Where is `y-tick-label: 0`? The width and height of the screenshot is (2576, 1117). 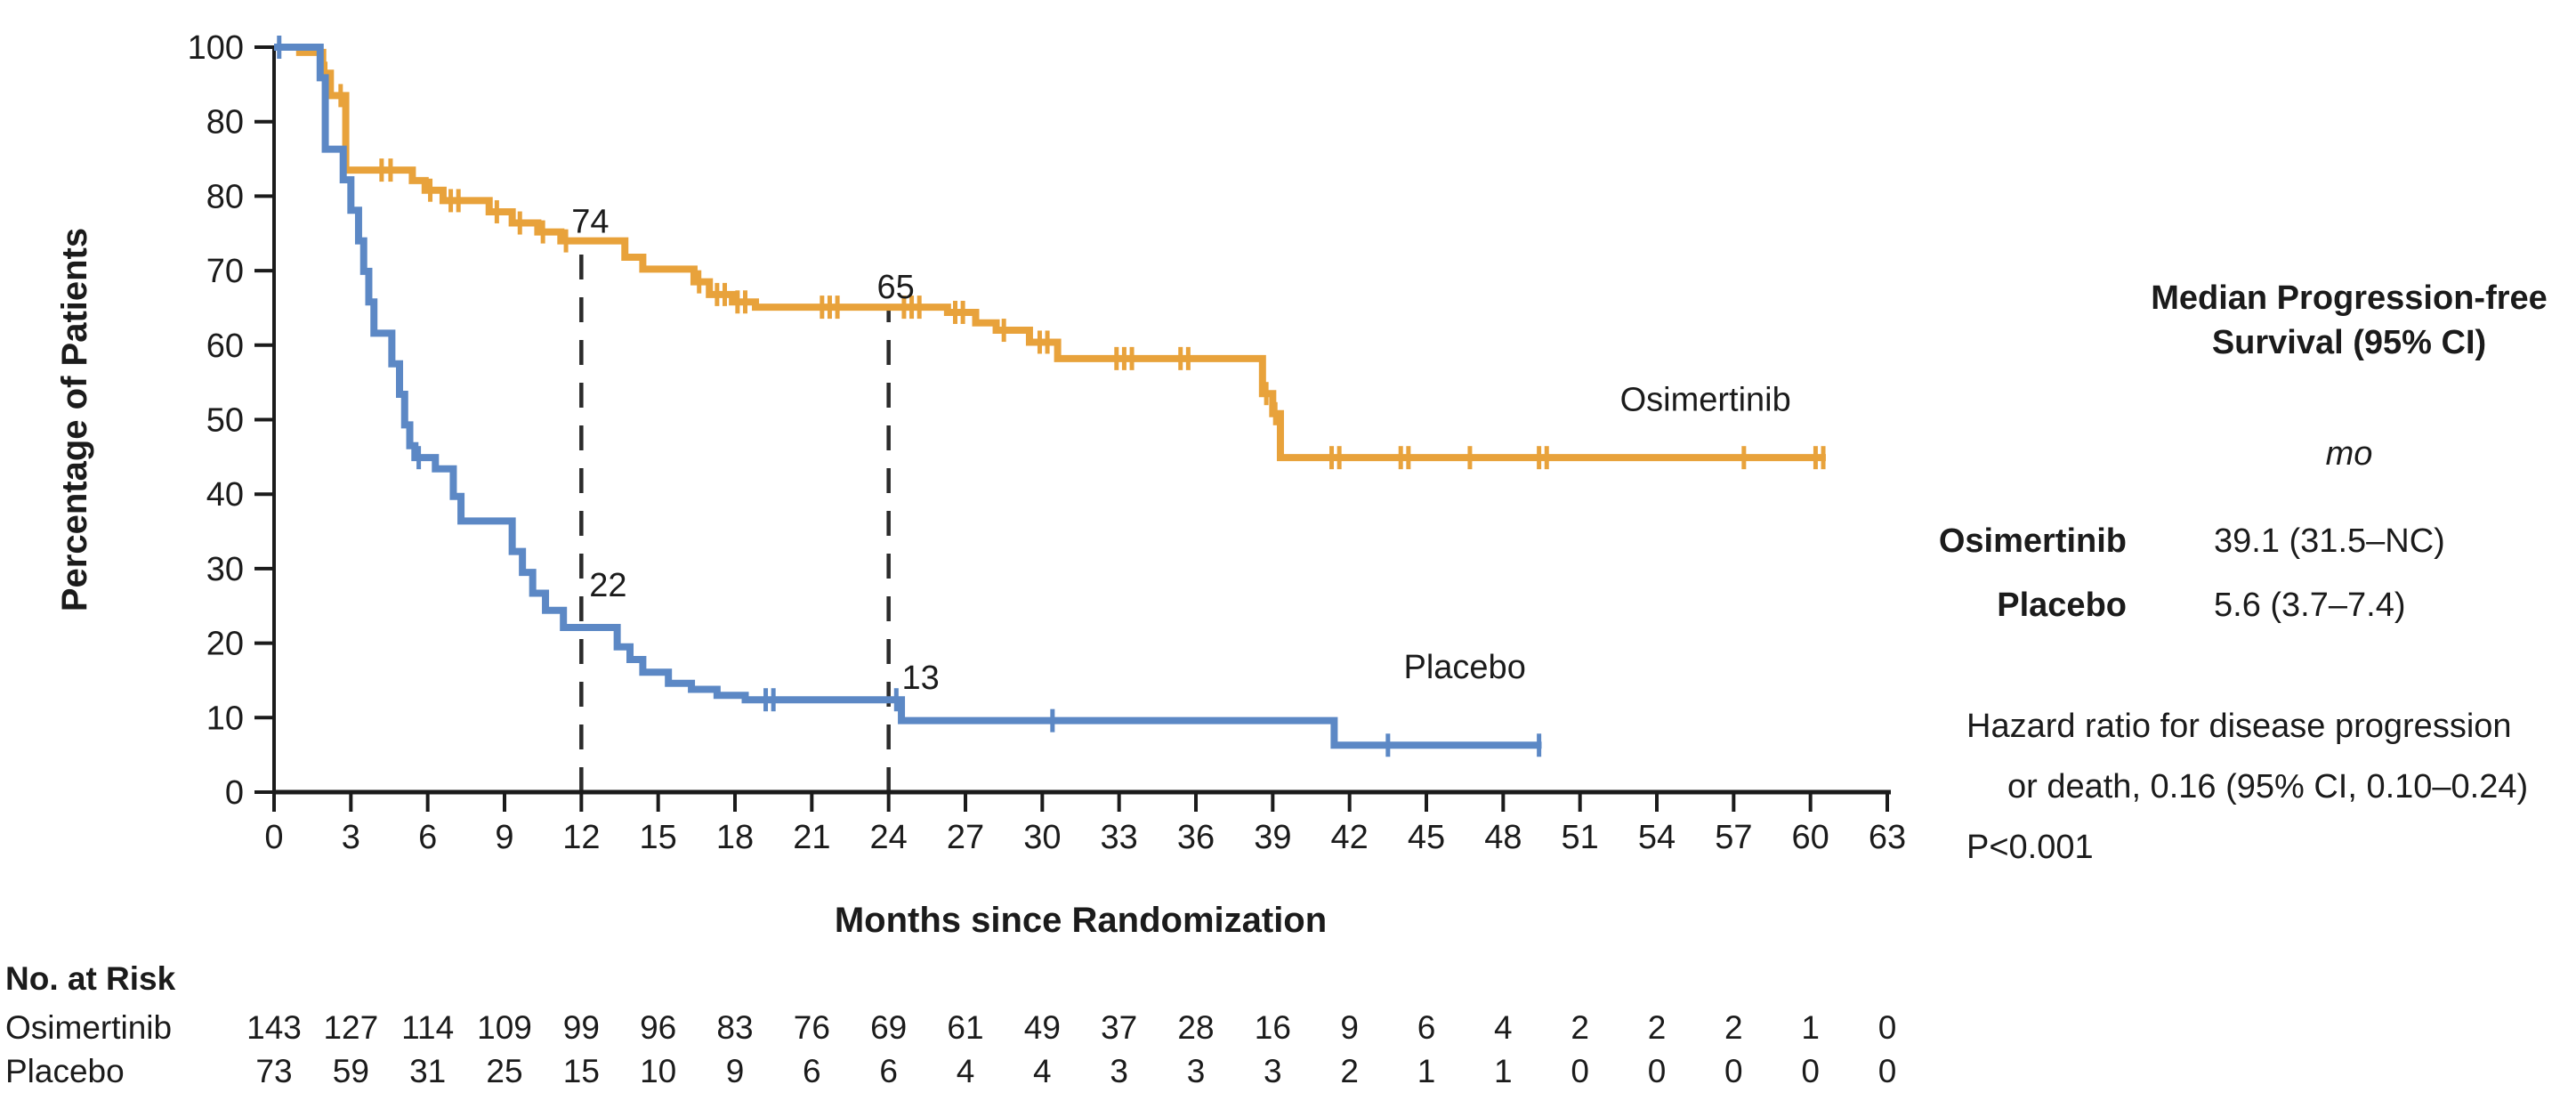 y-tick-label: 0 is located at coordinates (234, 793).